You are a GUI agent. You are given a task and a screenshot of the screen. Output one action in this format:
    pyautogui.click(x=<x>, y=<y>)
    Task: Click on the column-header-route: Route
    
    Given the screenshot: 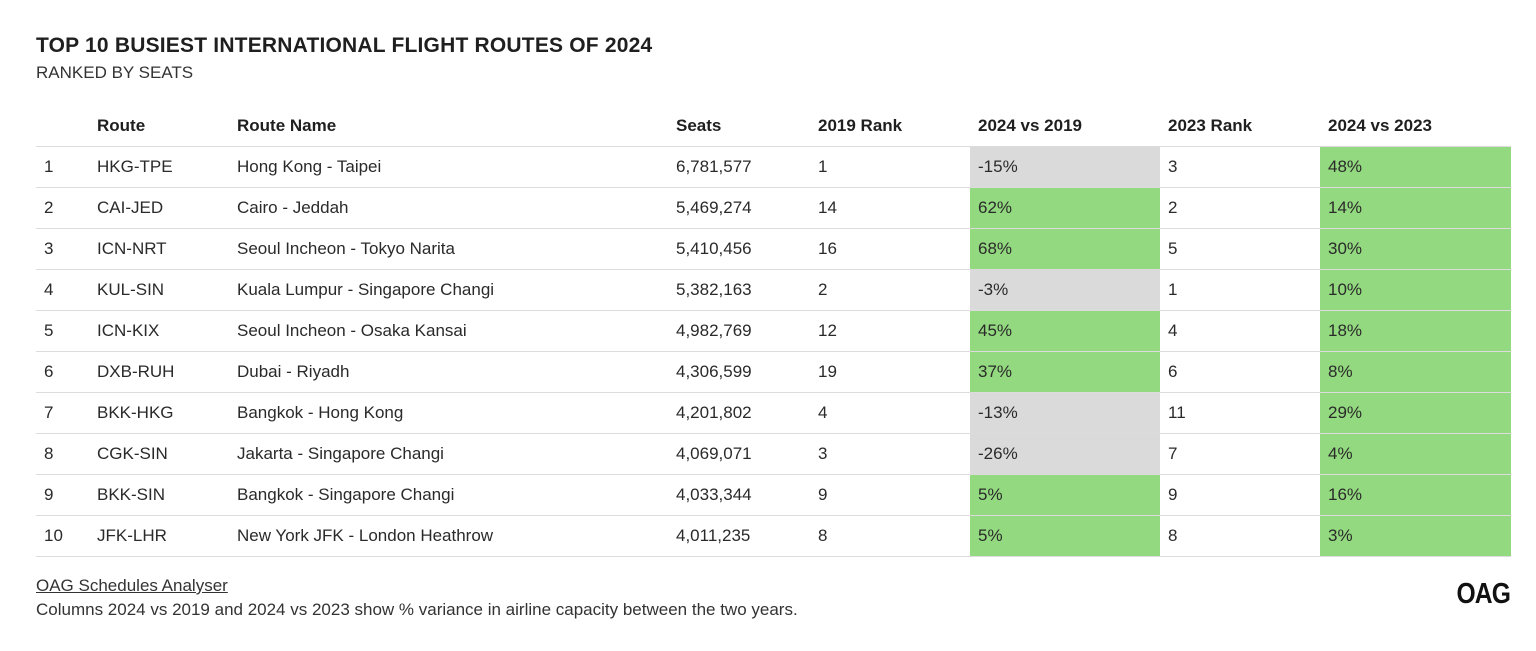 What is the action you would take?
    pyautogui.click(x=121, y=125)
    